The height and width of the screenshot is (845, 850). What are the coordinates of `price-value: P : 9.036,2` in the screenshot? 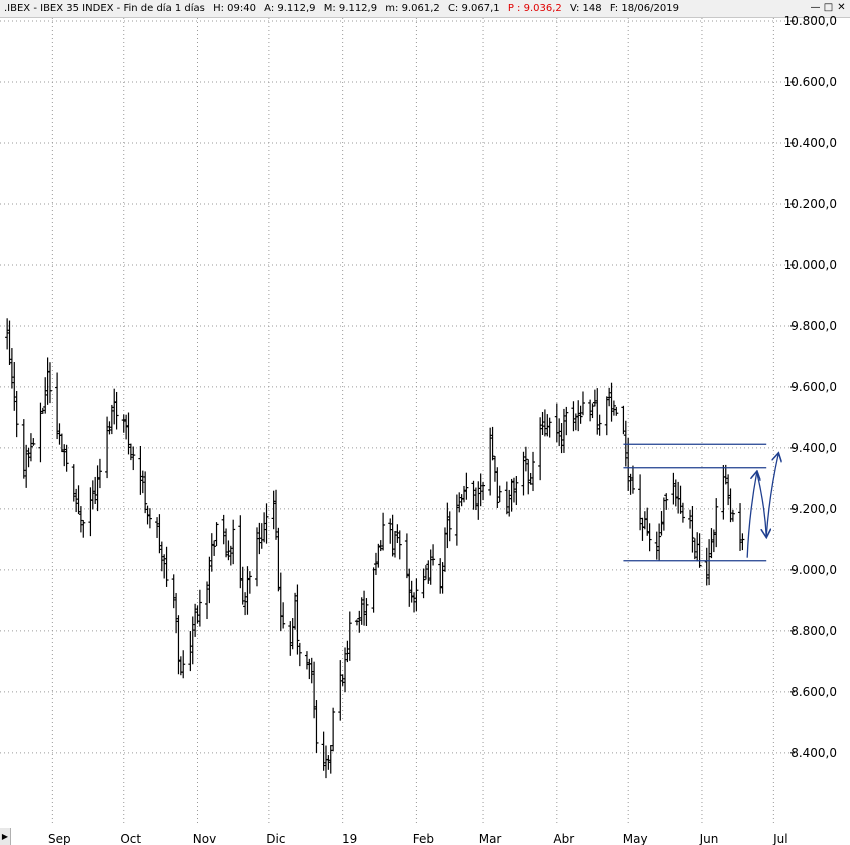 It's located at (534, 8).